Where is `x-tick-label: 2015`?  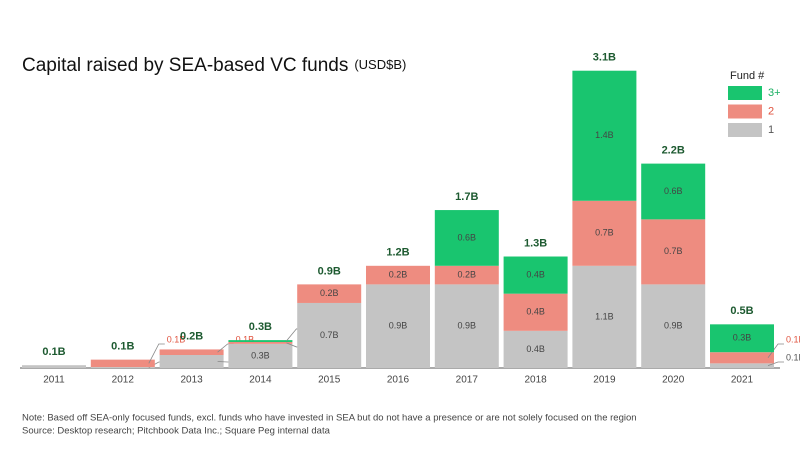
x-tick-label: 2015 is located at coordinates (329, 380).